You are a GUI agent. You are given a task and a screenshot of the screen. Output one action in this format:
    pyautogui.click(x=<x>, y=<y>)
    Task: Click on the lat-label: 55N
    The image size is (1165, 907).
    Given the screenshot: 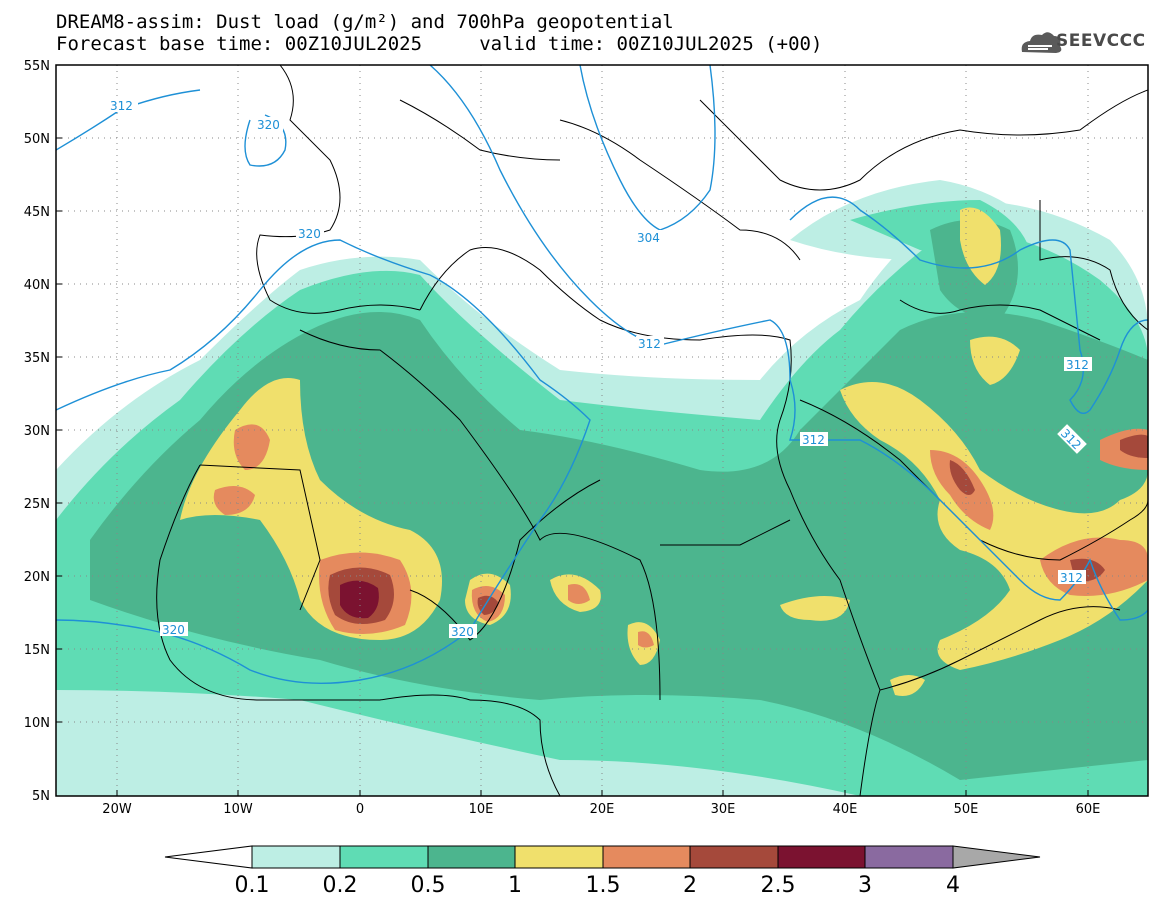 What is the action you would take?
    pyautogui.click(x=37, y=66)
    